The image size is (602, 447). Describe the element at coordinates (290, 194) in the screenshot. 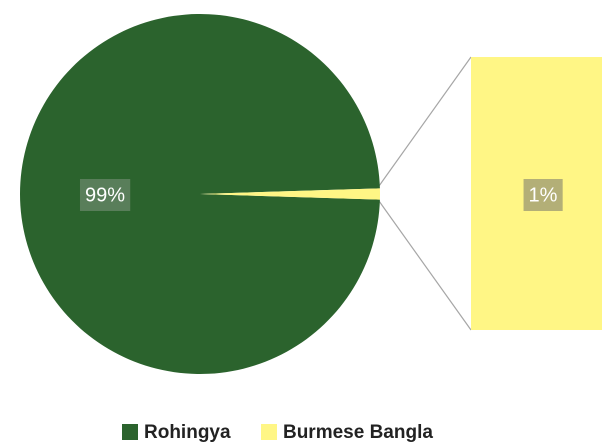

I see `pie-slice` at that location.